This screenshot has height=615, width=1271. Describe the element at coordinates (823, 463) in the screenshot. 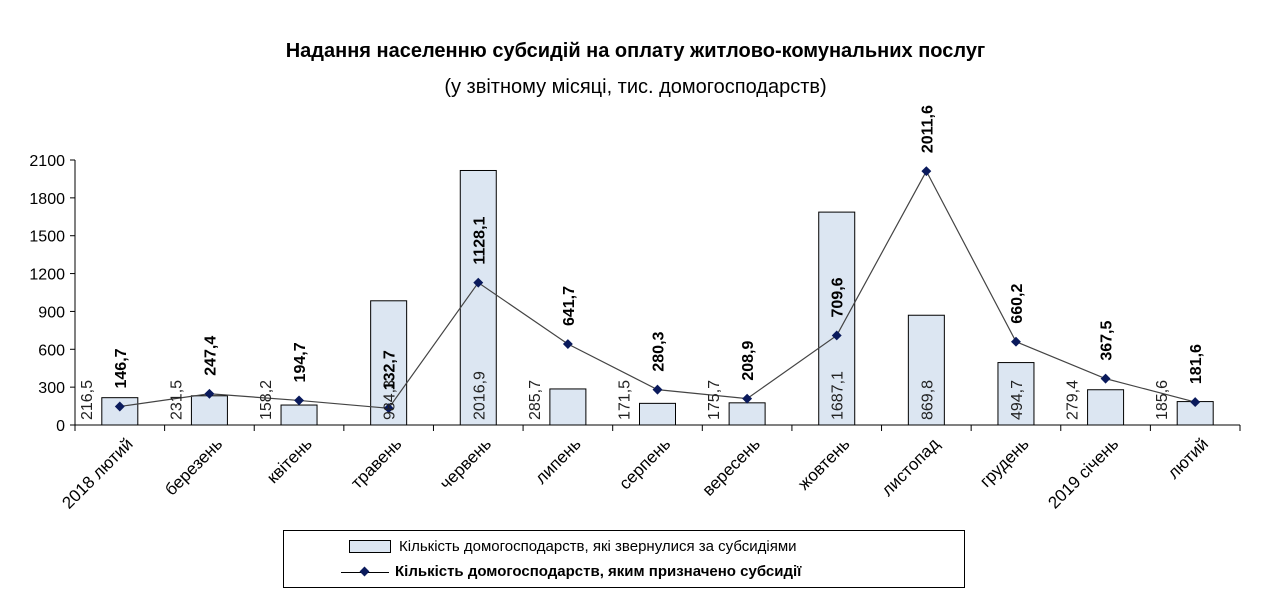

I see `x-tick-label: жовтень` at that location.